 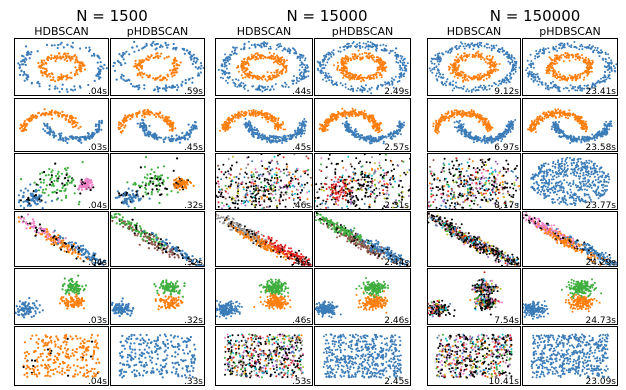 What do you see at coordinates (157, 297) in the screenshot?
I see `scatter-panel: .32s` at bounding box center [157, 297].